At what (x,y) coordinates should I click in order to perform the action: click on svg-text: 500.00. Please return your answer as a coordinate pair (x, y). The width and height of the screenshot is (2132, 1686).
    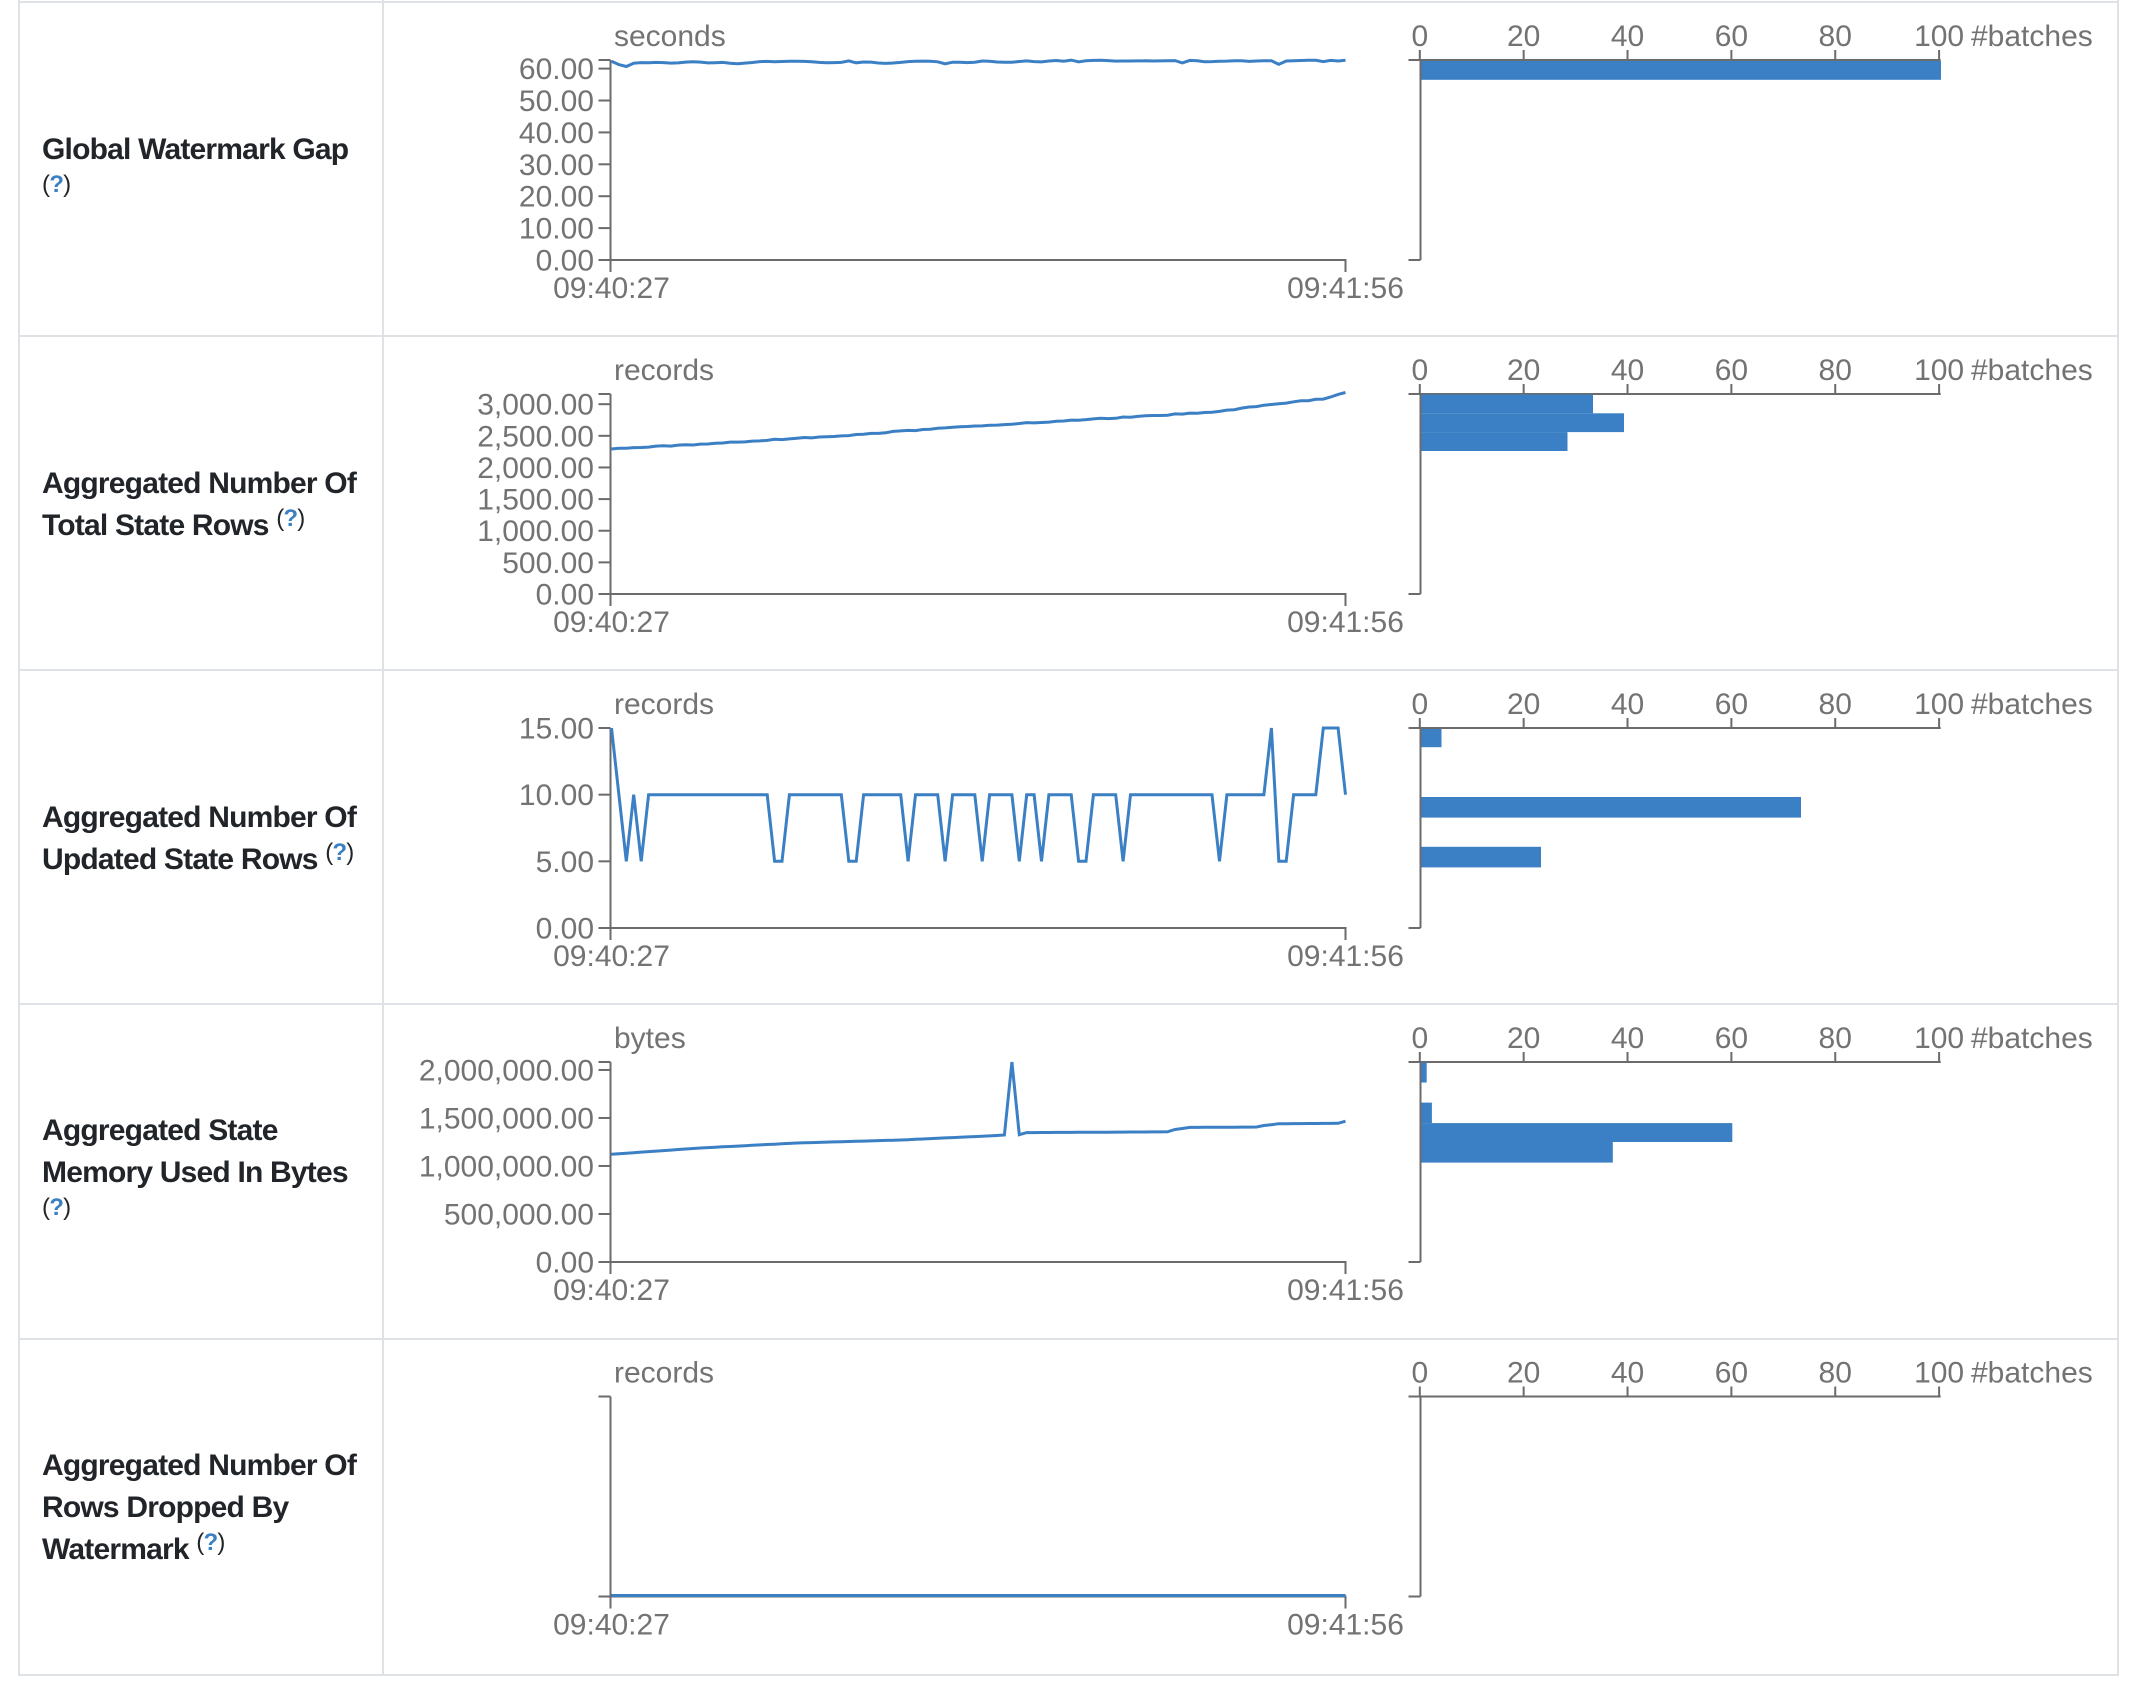
    Looking at the image, I should click on (548, 563).